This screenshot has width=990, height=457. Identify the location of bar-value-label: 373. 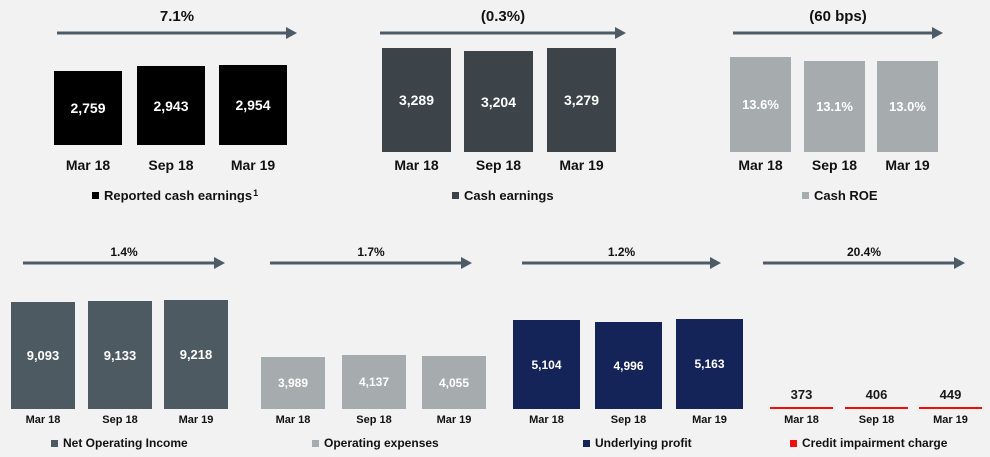
(801, 394).